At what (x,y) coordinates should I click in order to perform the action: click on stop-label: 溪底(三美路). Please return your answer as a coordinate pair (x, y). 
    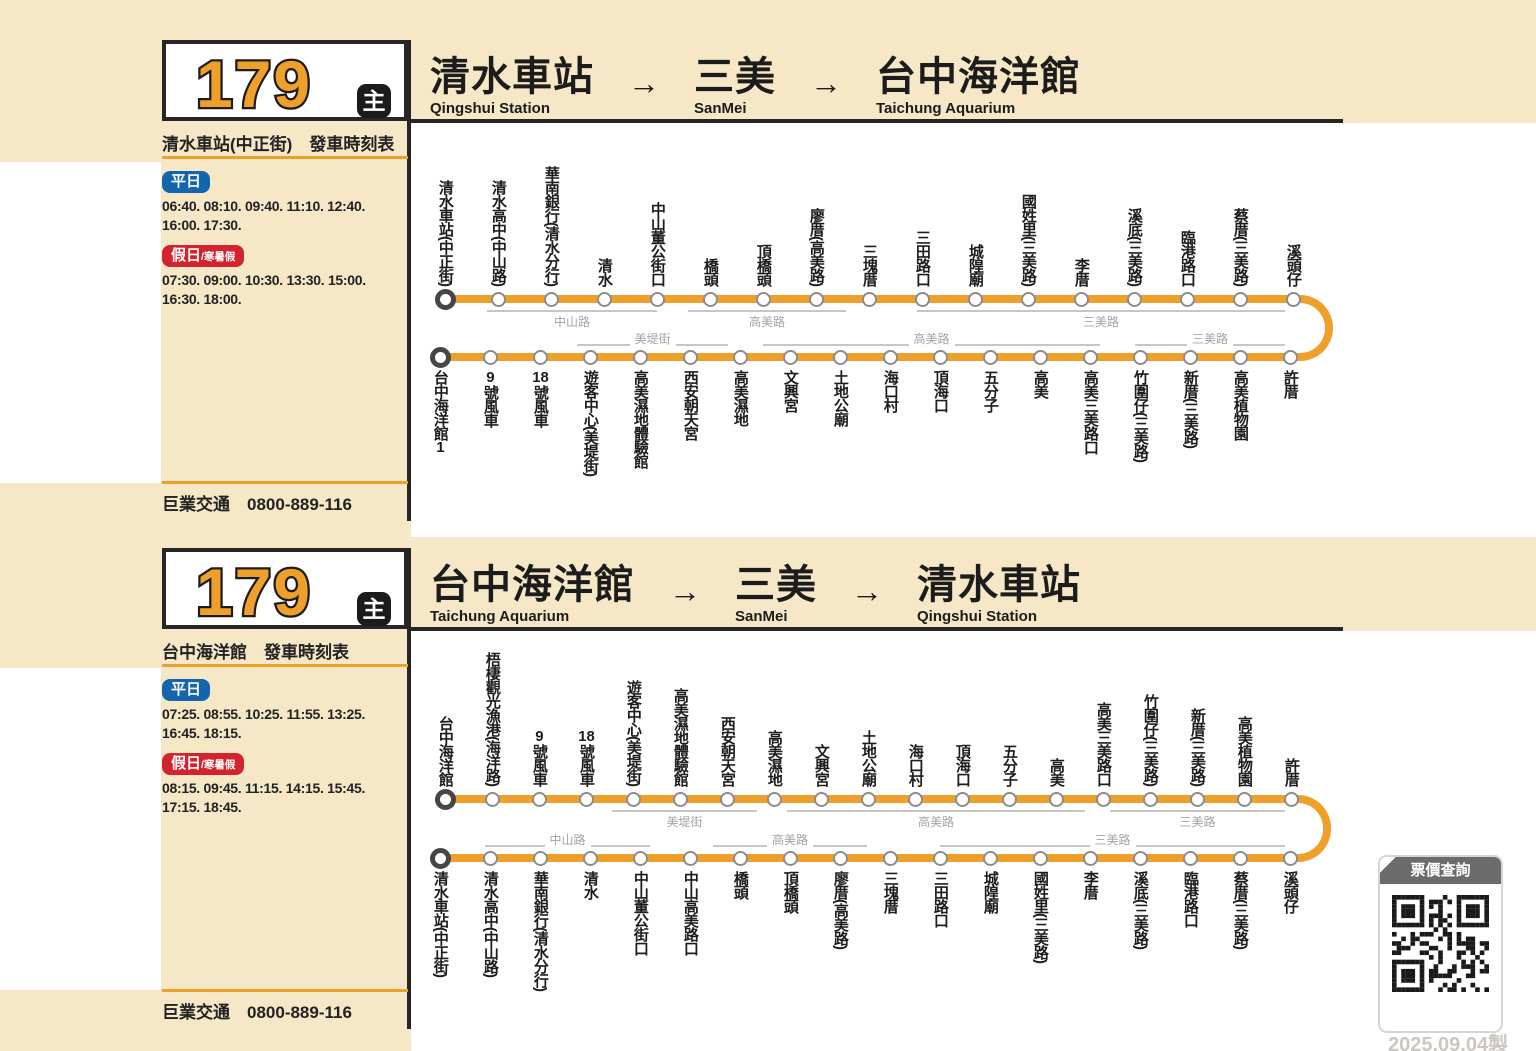
    Looking at the image, I should click on (1140, 910).